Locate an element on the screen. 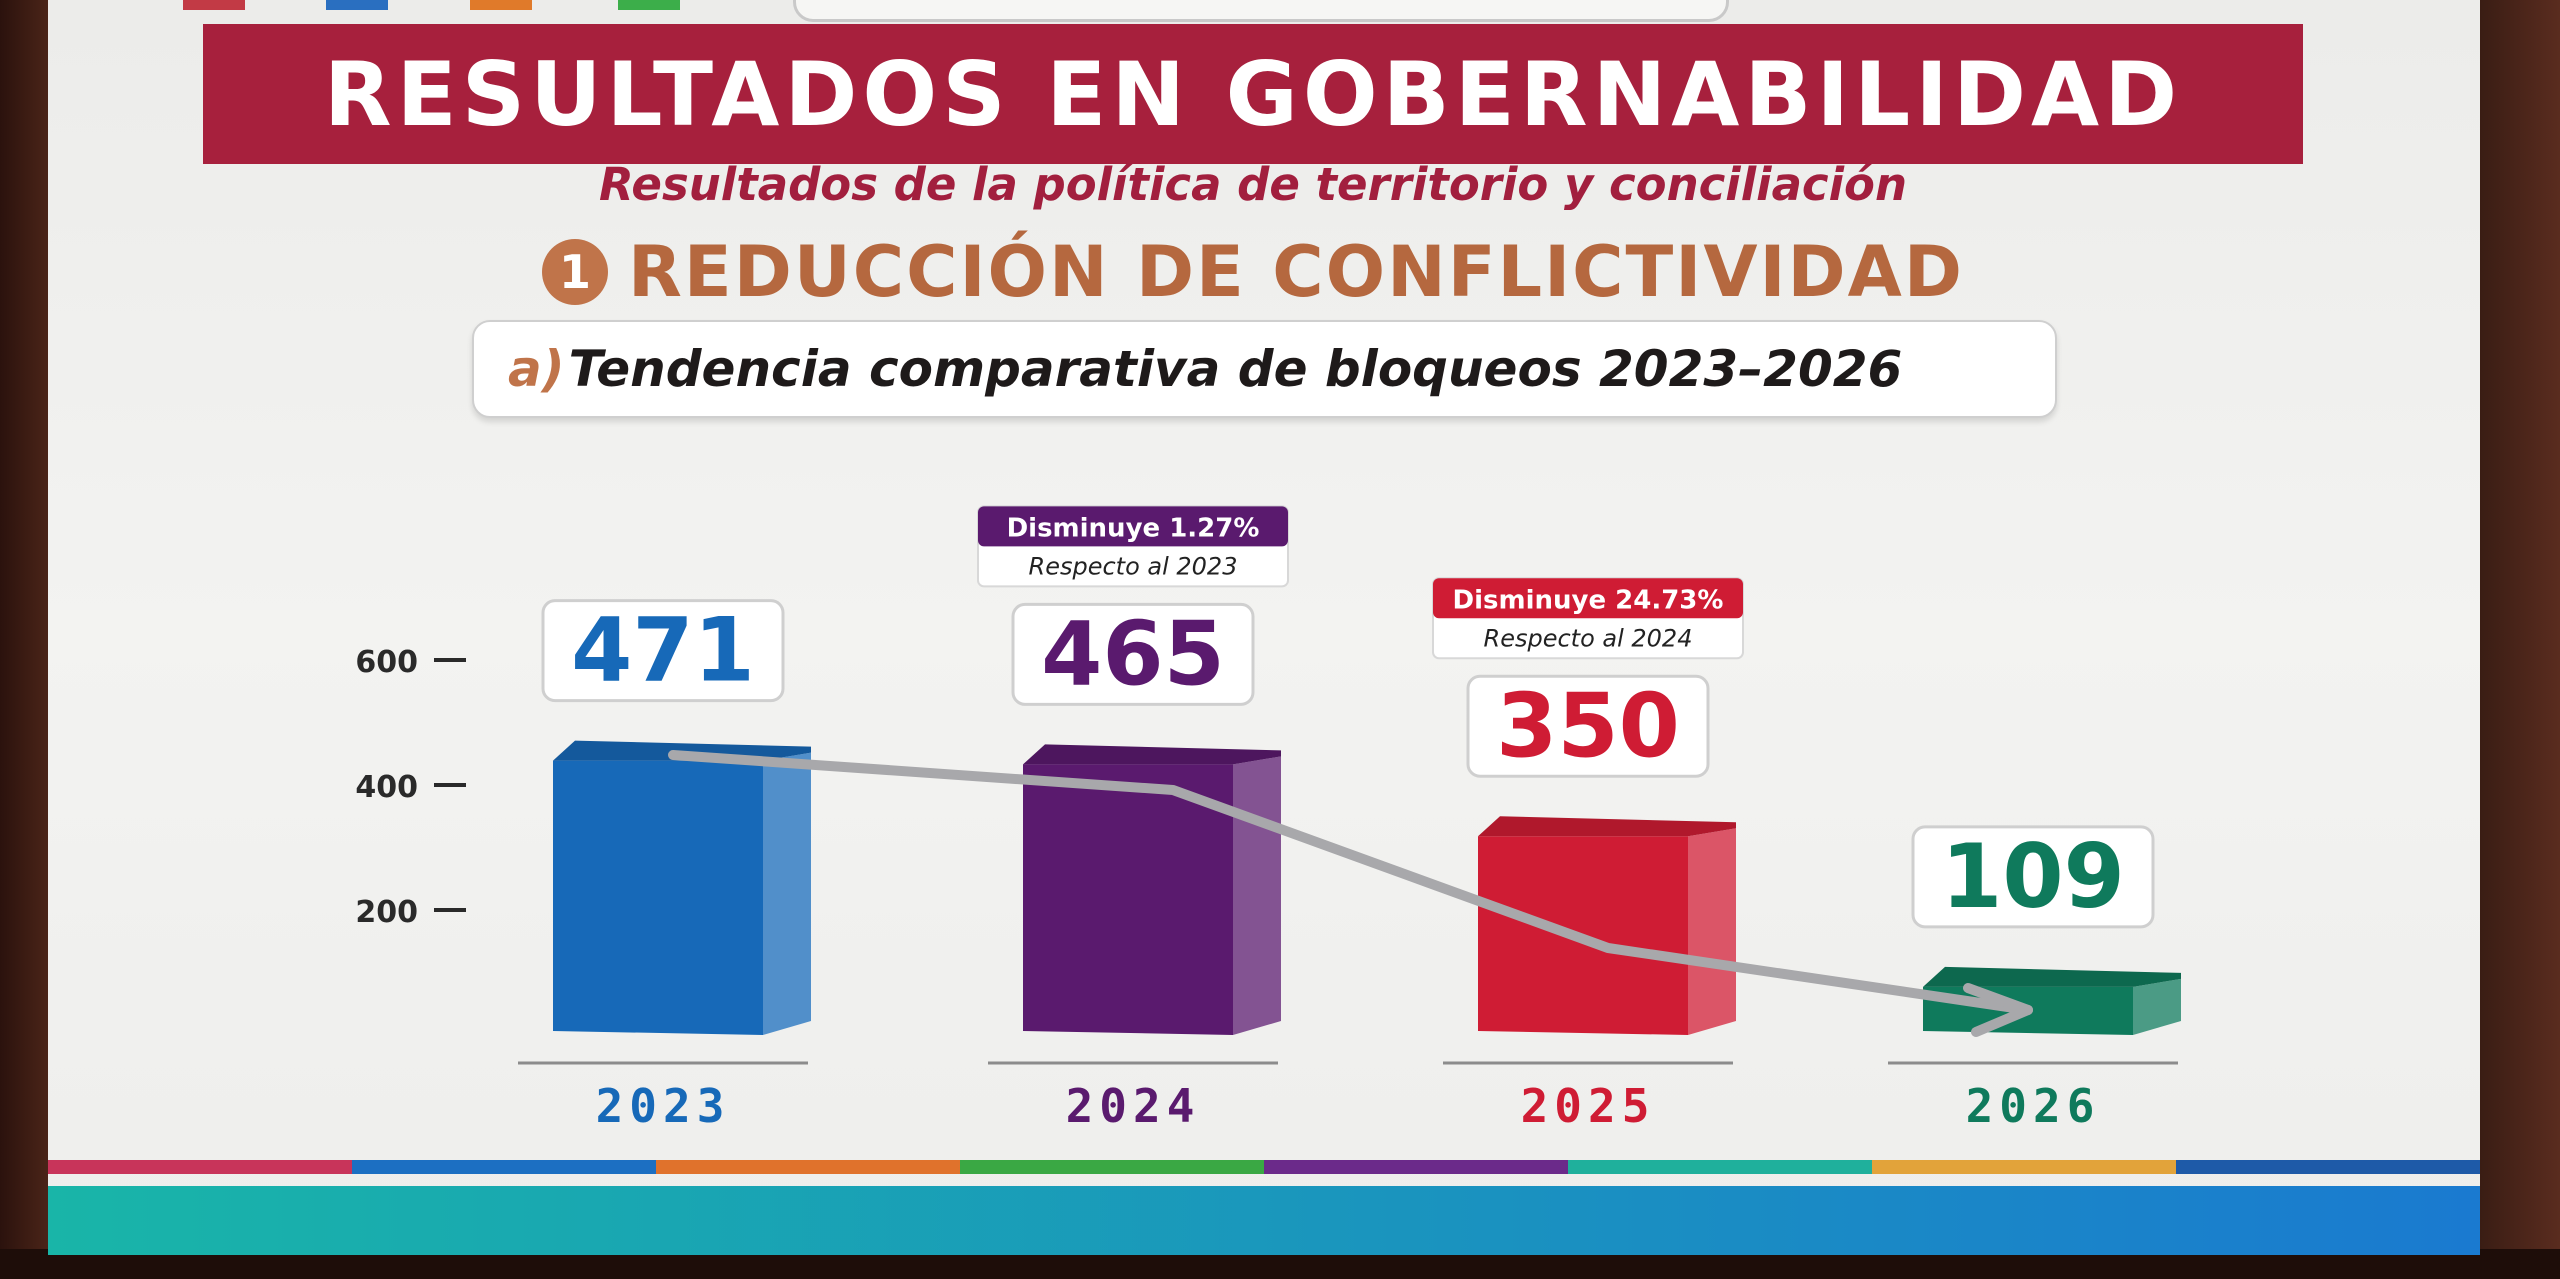  logo-red is located at coordinates (214, 5).